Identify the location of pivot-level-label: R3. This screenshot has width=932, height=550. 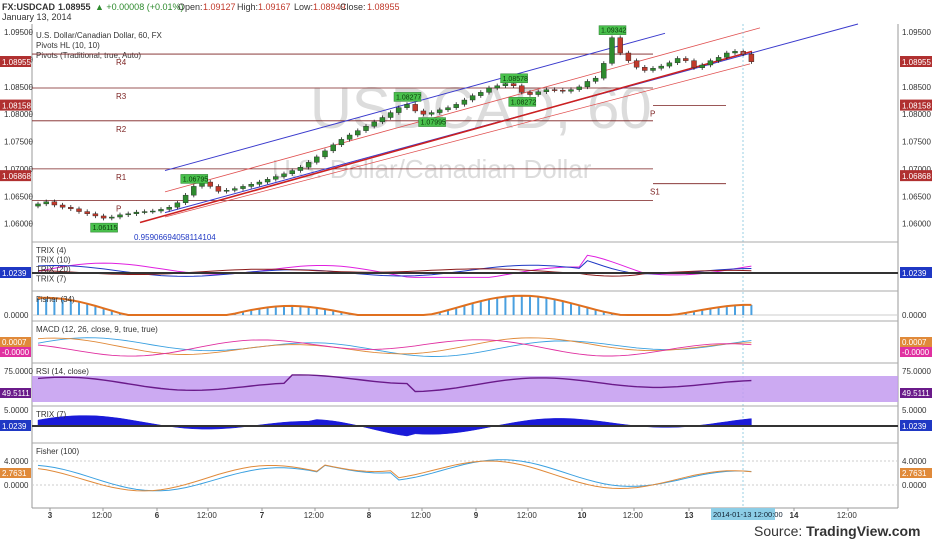
(121, 96).